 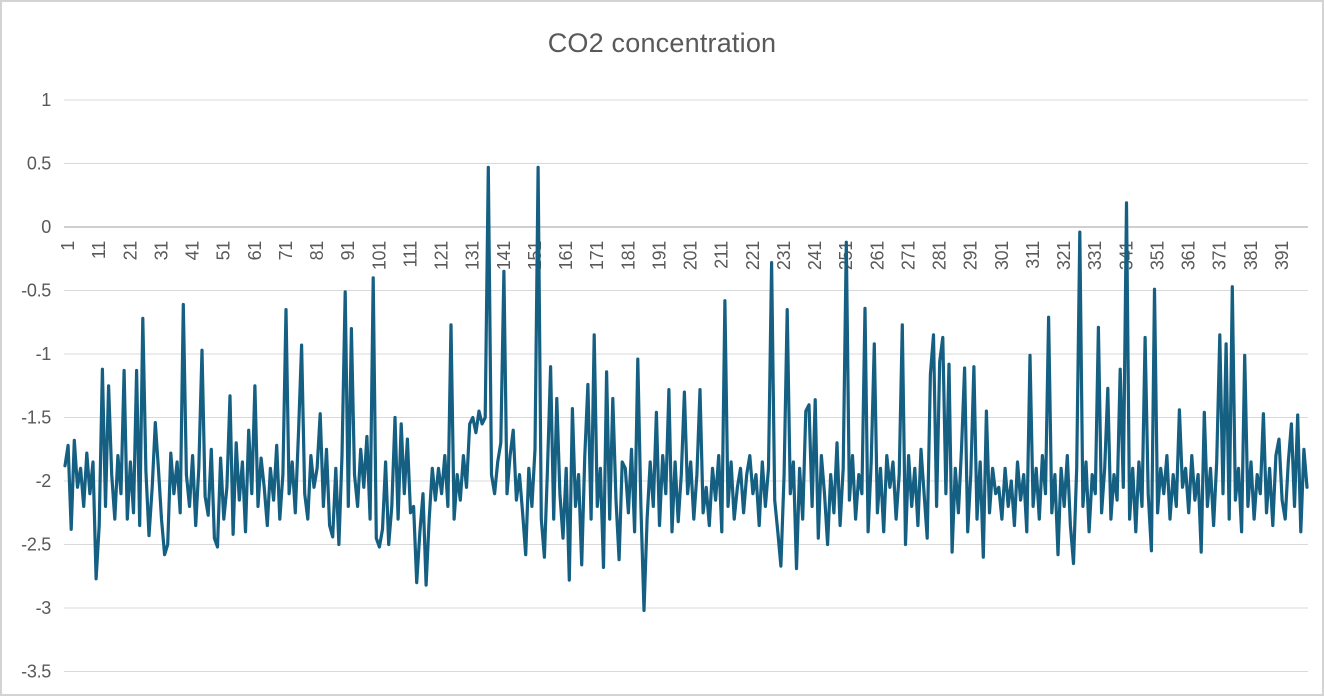 What do you see at coordinates (1064, 255) in the screenshot?
I see `x-axis-tick-label: 321` at bounding box center [1064, 255].